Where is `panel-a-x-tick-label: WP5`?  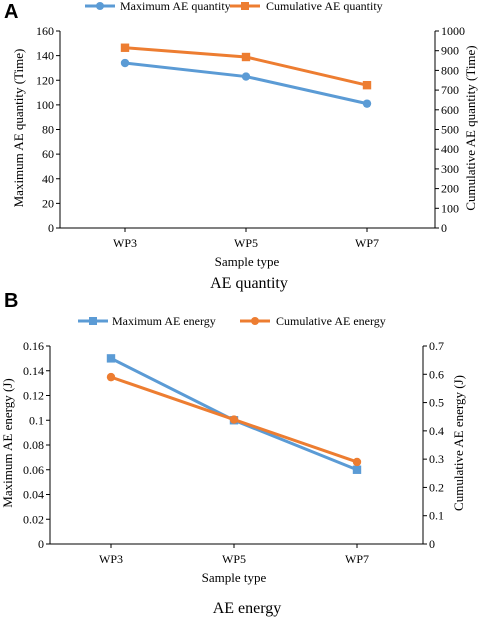 panel-a-x-tick-label: WP5 is located at coordinates (246, 243).